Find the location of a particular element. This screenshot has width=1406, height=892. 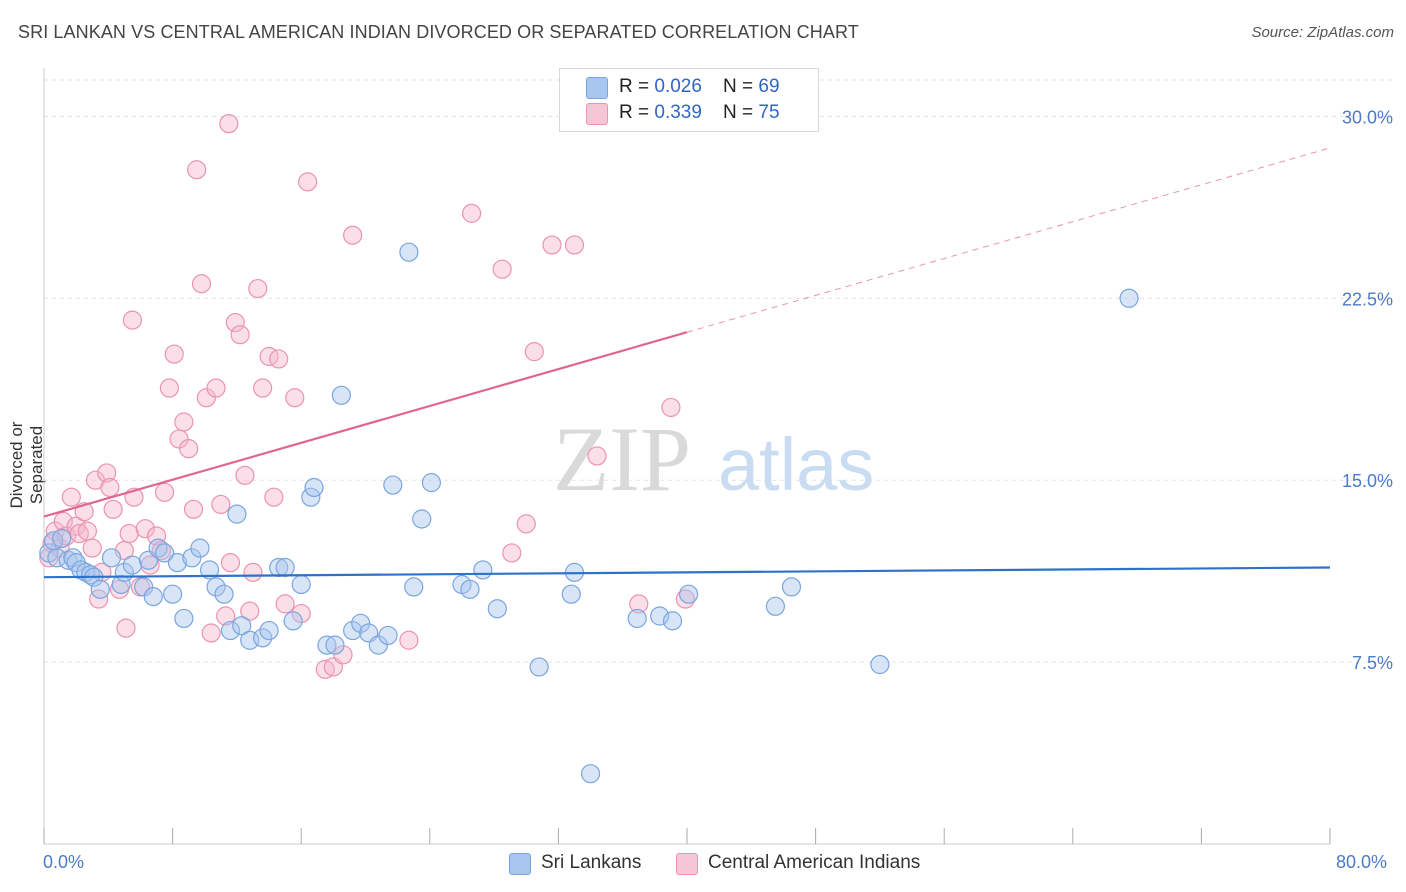

source-label: Source: ZipAtlas.com is located at coordinates (1322, 32).